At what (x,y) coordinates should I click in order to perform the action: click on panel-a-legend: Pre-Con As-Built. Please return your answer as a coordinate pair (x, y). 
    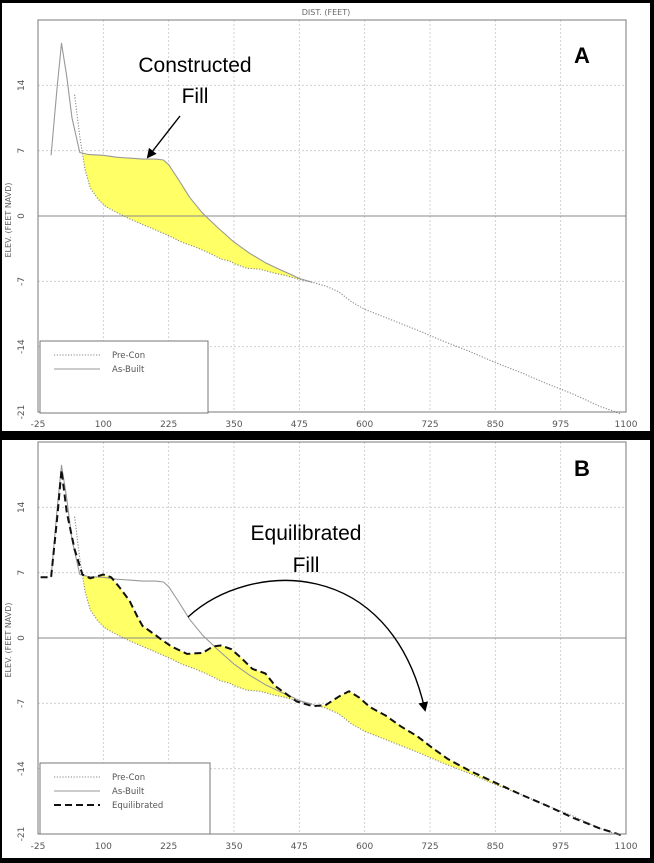
    Looking at the image, I should click on (124, 377).